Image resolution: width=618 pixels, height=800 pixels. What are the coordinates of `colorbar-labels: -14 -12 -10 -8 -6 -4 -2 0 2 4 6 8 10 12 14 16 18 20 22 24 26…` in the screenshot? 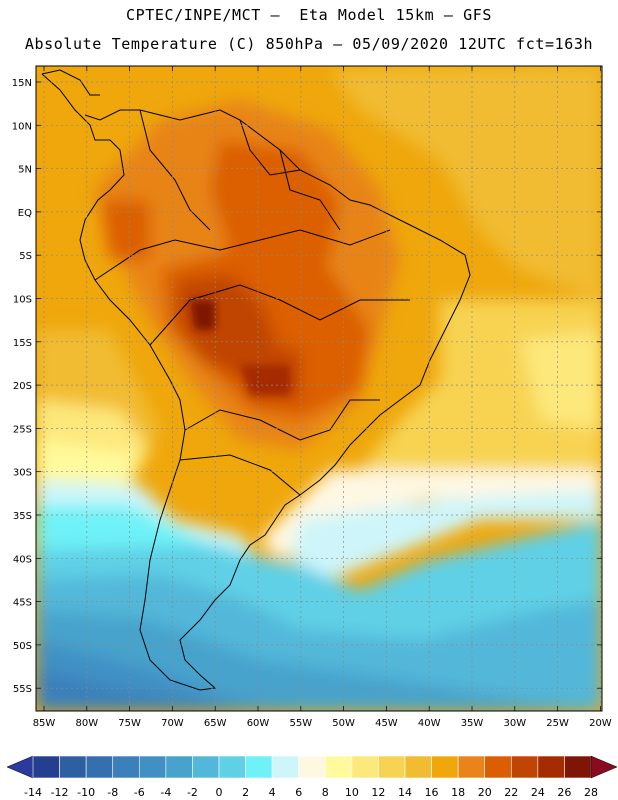 It's located at (311, 792).